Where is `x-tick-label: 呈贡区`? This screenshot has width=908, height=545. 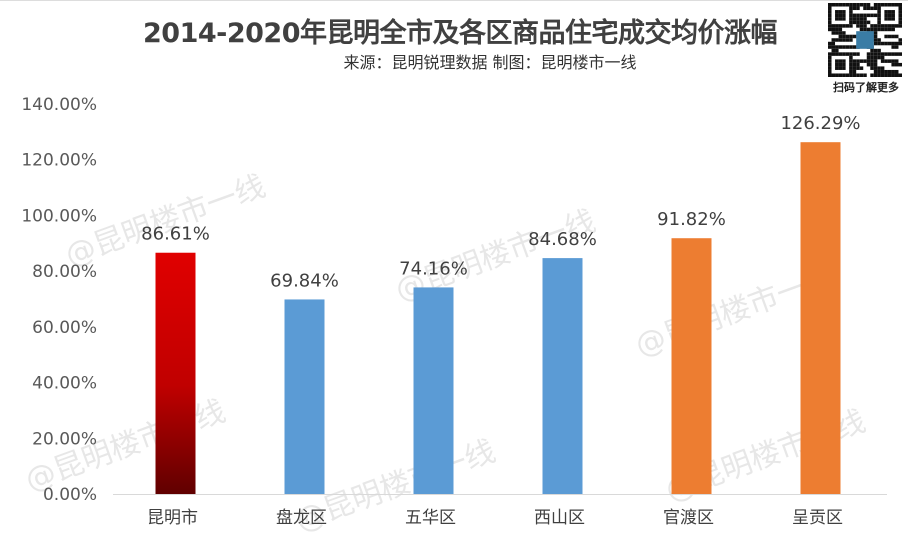 x-tick-label: 呈贡区 is located at coordinates (817, 518).